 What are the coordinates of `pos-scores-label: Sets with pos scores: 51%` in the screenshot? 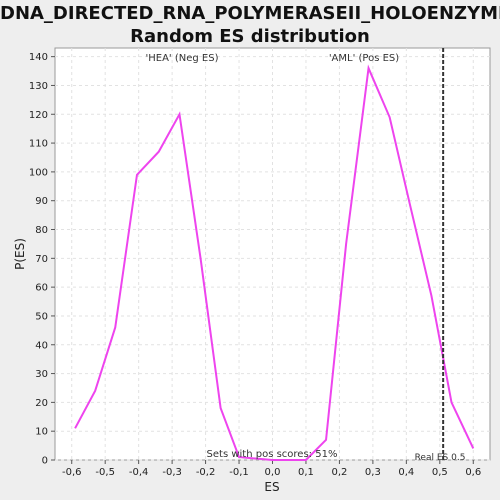 It's located at (272, 454).